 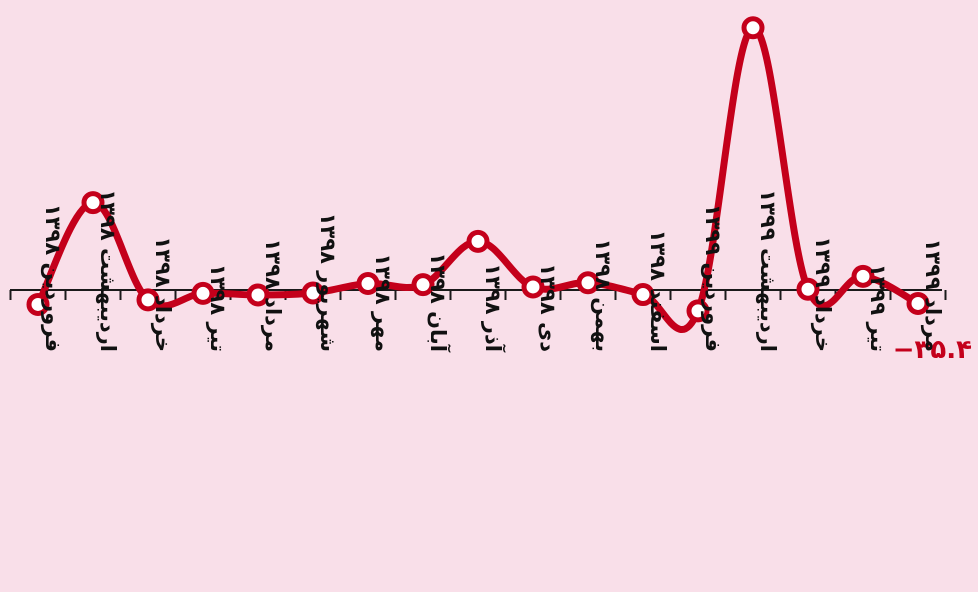 I want to click on last-value-label: −۳۵.۴, so click(x=932, y=350).